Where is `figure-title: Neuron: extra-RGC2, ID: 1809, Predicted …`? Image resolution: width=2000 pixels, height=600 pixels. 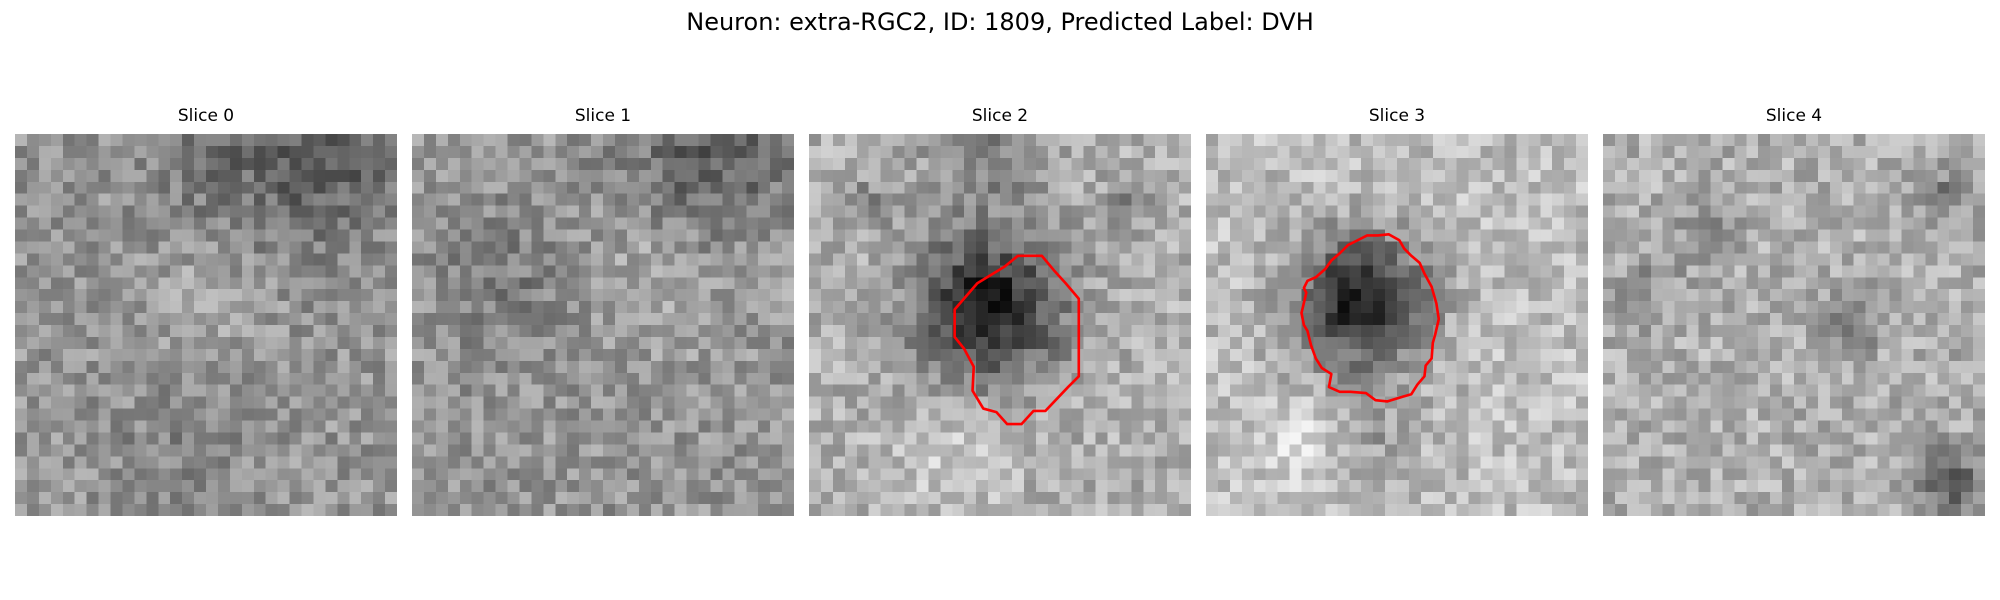
figure-title: Neuron: extra-RGC2, ID: 1809, Predicted … is located at coordinates (1000, 22).